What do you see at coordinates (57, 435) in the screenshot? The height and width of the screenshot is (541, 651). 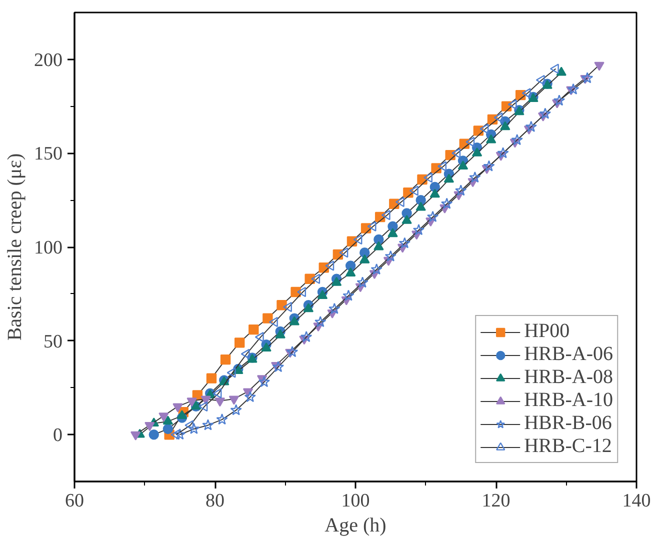 I see `y-tick-label: 0` at bounding box center [57, 435].